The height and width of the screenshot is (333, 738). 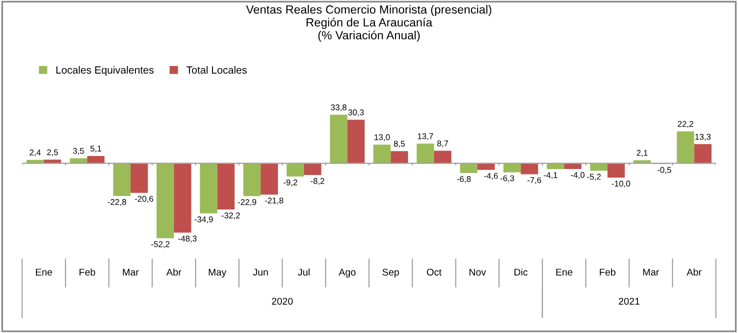 I want to click on data-label: 13,3, so click(x=703, y=137).